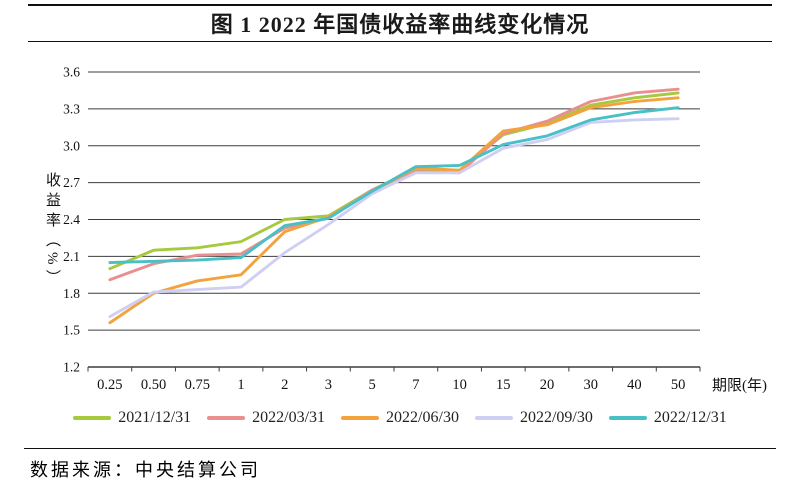  I want to click on x-tick-label: 3, so click(328, 385).